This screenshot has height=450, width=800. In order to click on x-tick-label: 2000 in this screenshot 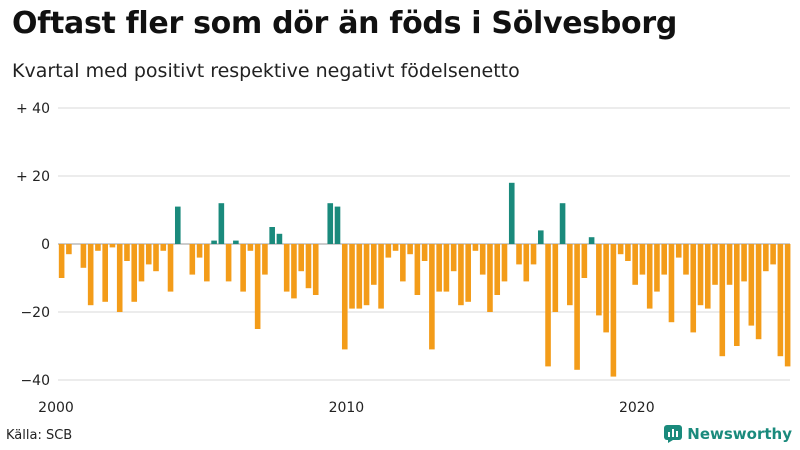, I will do `click(56, 408)`.